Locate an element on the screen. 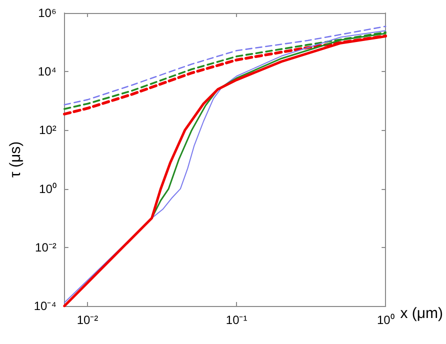 The height and width of the screenshot is (344, 446). x-tick-label: 10⁻¹ is located at coordinates (237, 320).